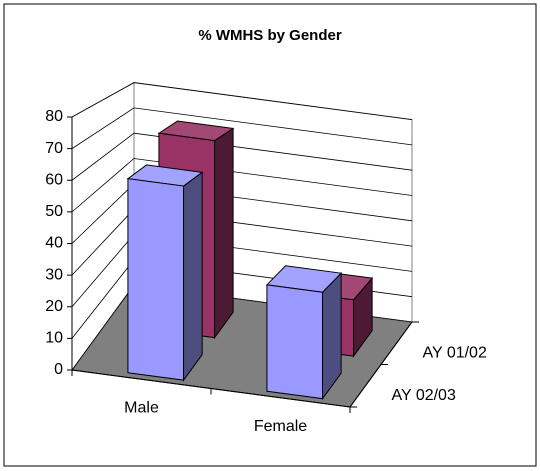  I want to click on y-tick-label: 20, so click(54, 306).